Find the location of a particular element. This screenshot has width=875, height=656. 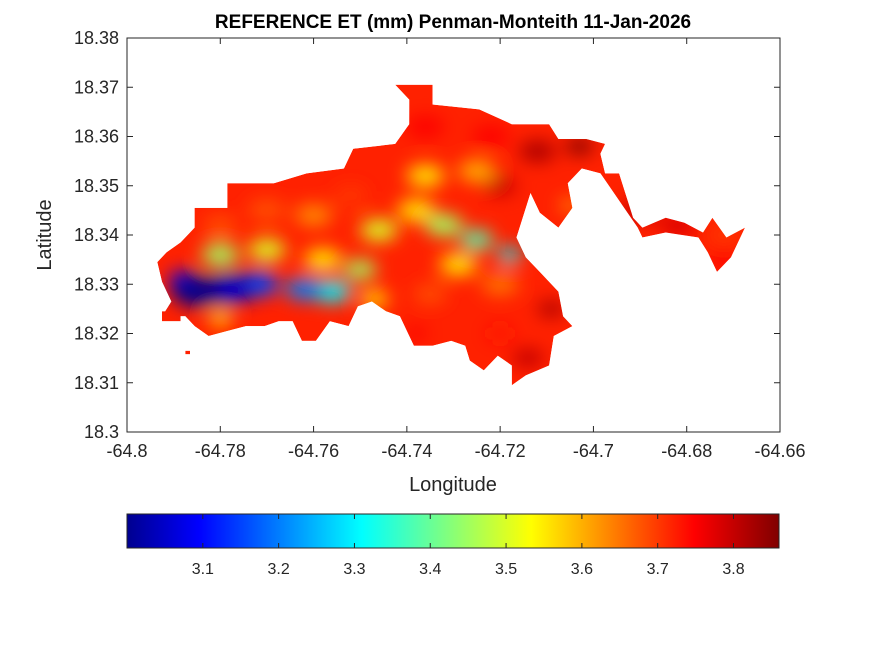

x-axis-label: Longitude is located at coordinates (453, 485).